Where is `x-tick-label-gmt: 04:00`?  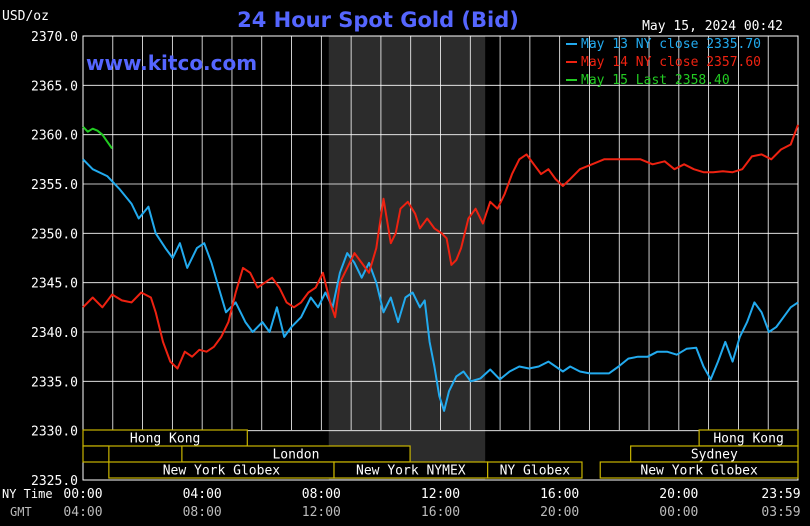 x-tick-label-gmt: 04:00 is located at coordinates (82, 512).